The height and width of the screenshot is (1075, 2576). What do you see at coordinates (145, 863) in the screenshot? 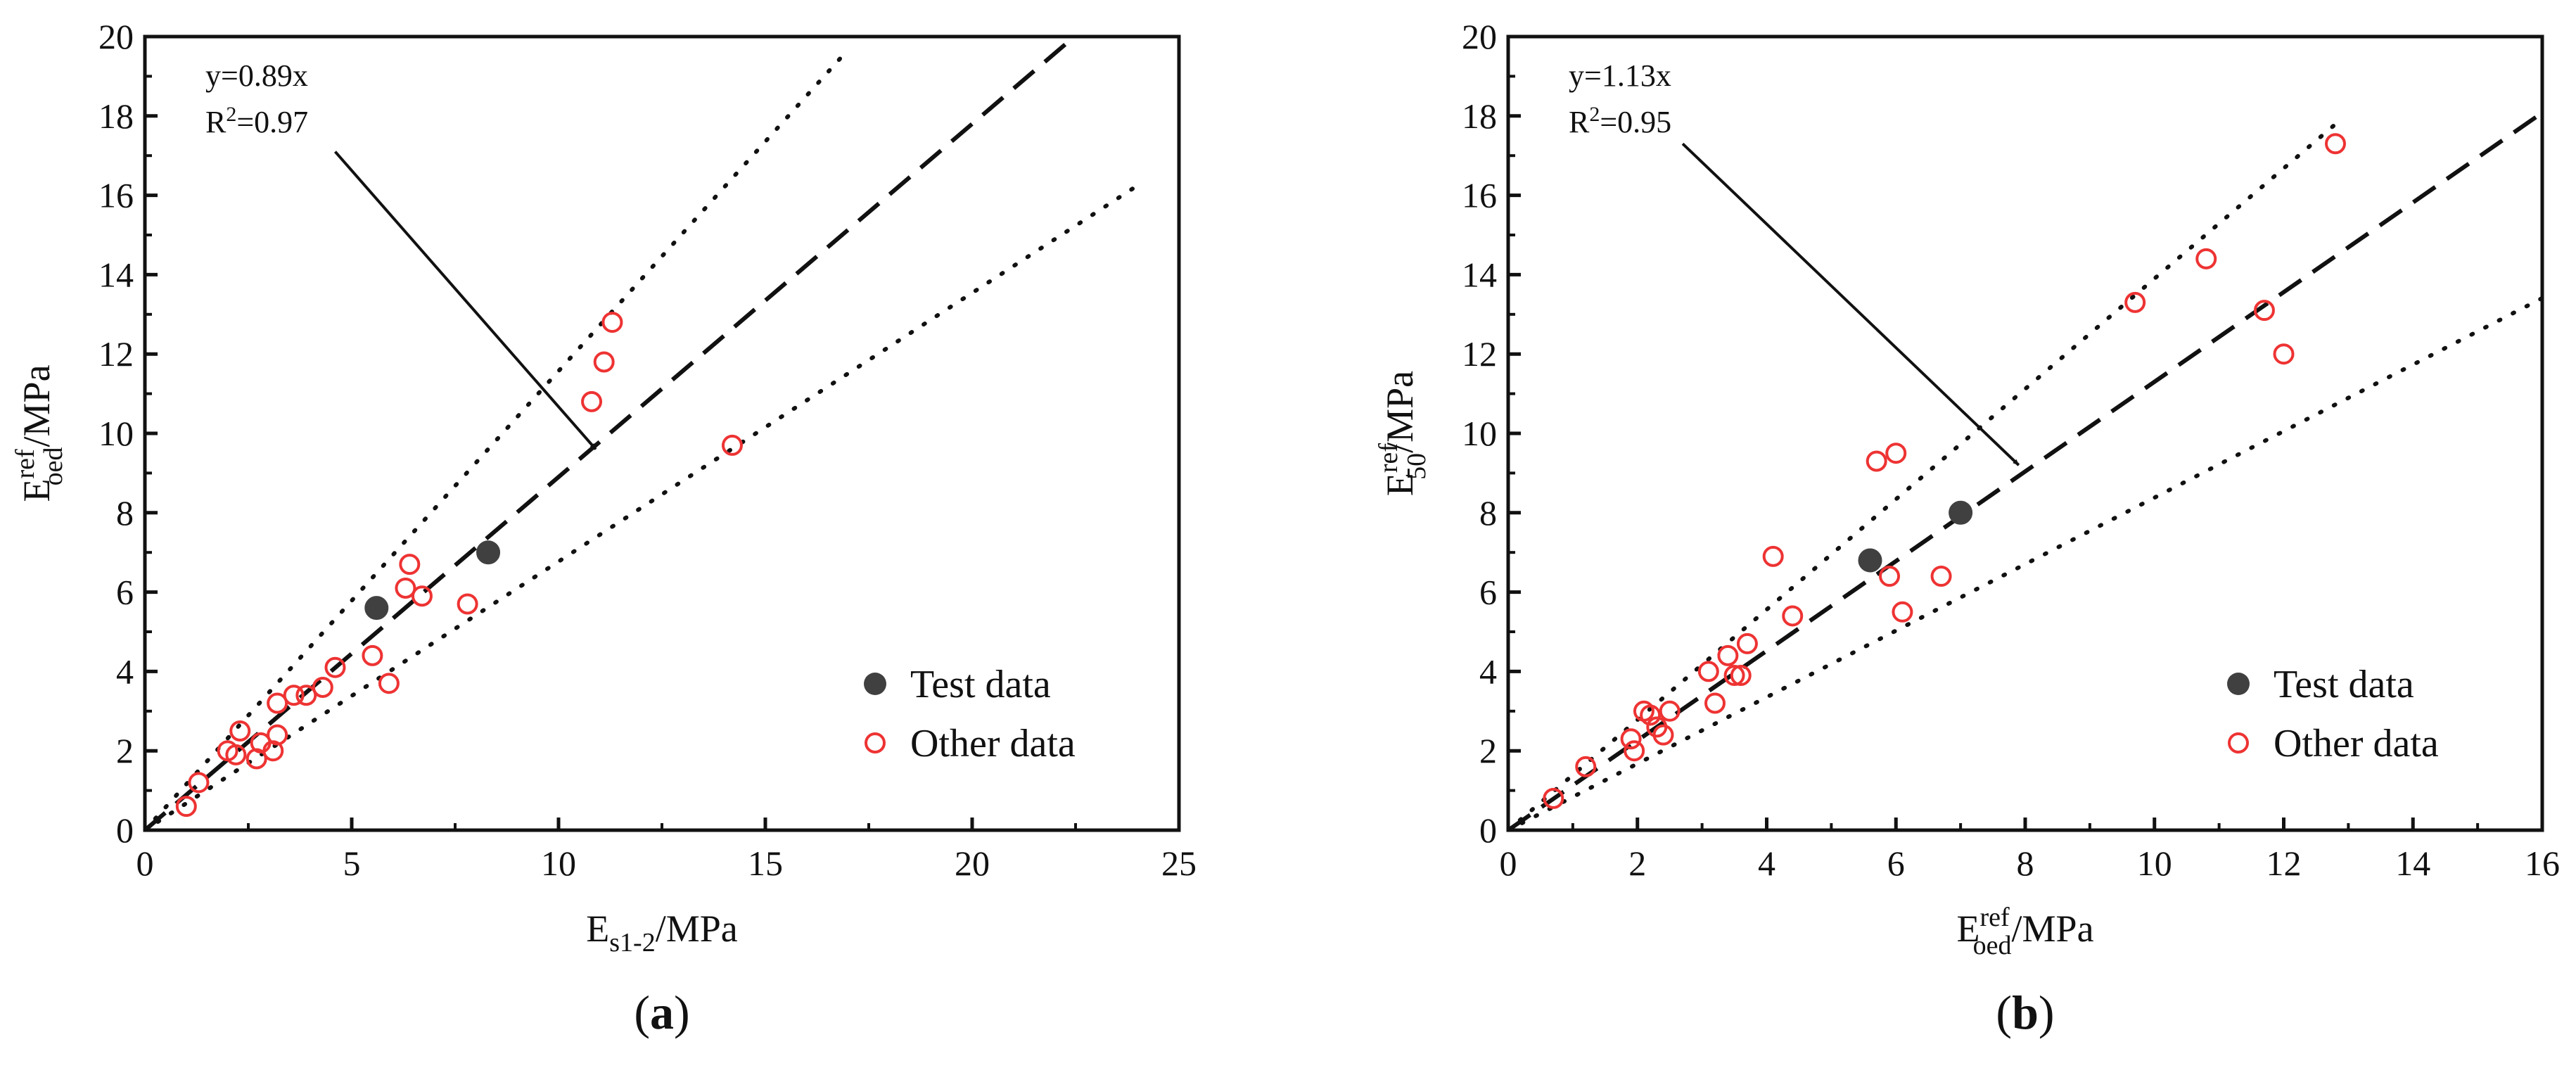
I see `a-x-tick-label-0: 0` at bounding box center [145, 863].